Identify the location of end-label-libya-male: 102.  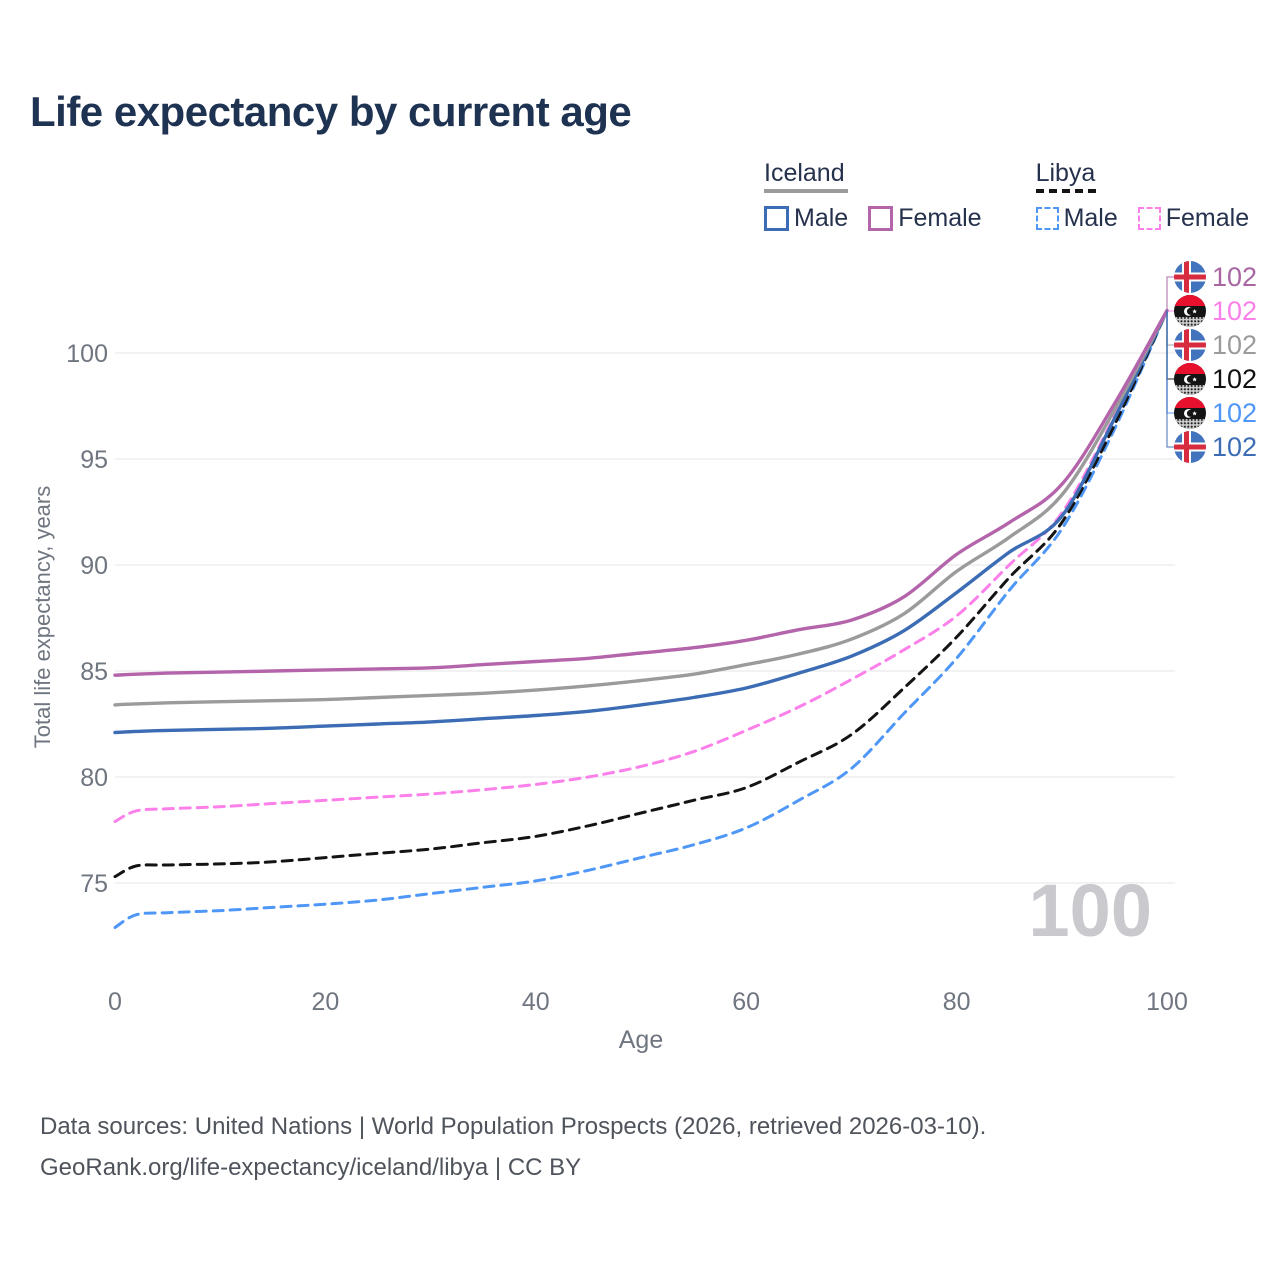
(1215, 413).